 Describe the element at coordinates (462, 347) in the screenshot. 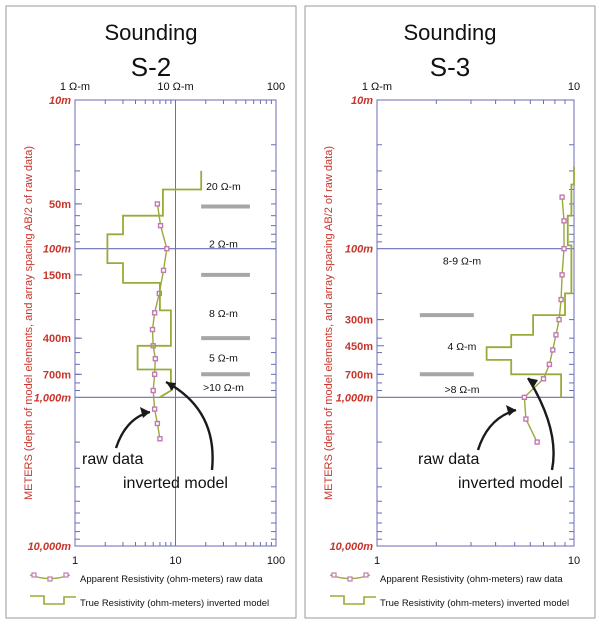

I see `layer-resistivity-label: 4 Ω-m` at that location.